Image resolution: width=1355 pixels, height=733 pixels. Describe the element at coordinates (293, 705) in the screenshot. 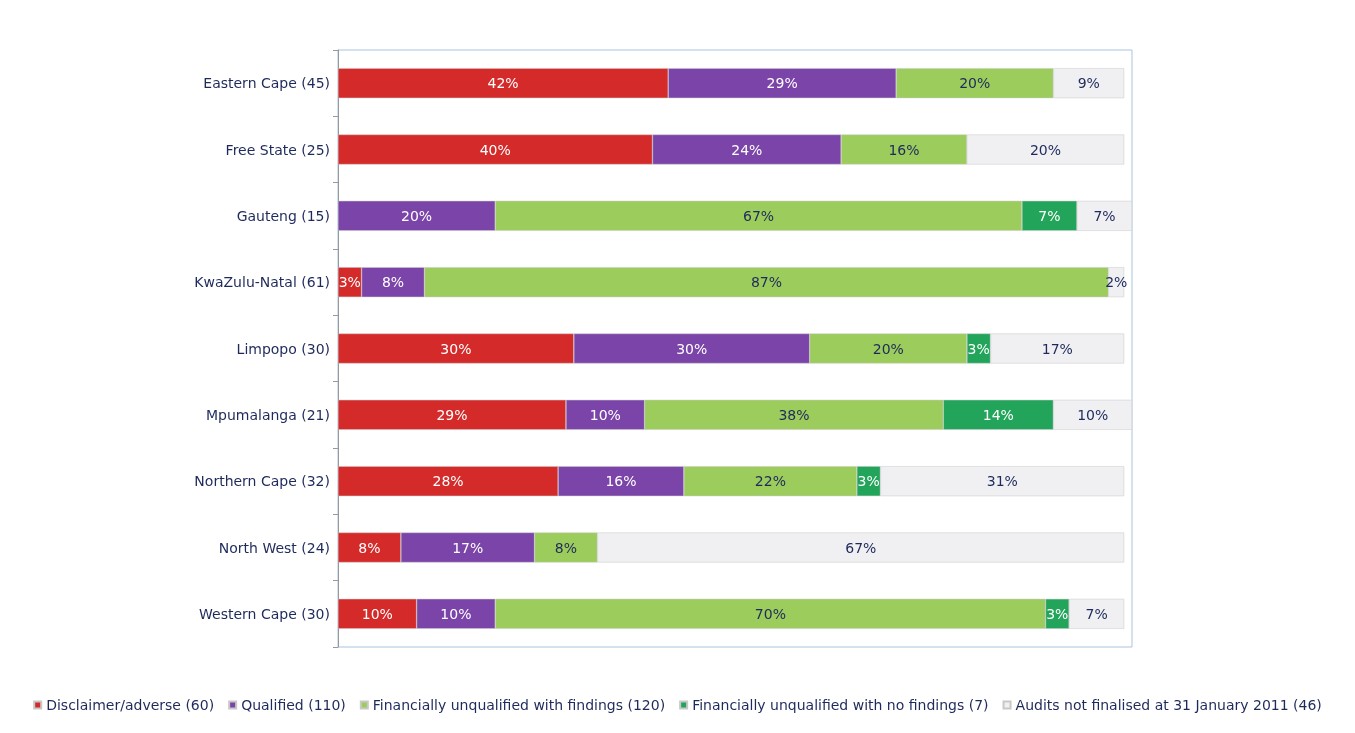

I see `legend-label: Qualified (110)` at that location.